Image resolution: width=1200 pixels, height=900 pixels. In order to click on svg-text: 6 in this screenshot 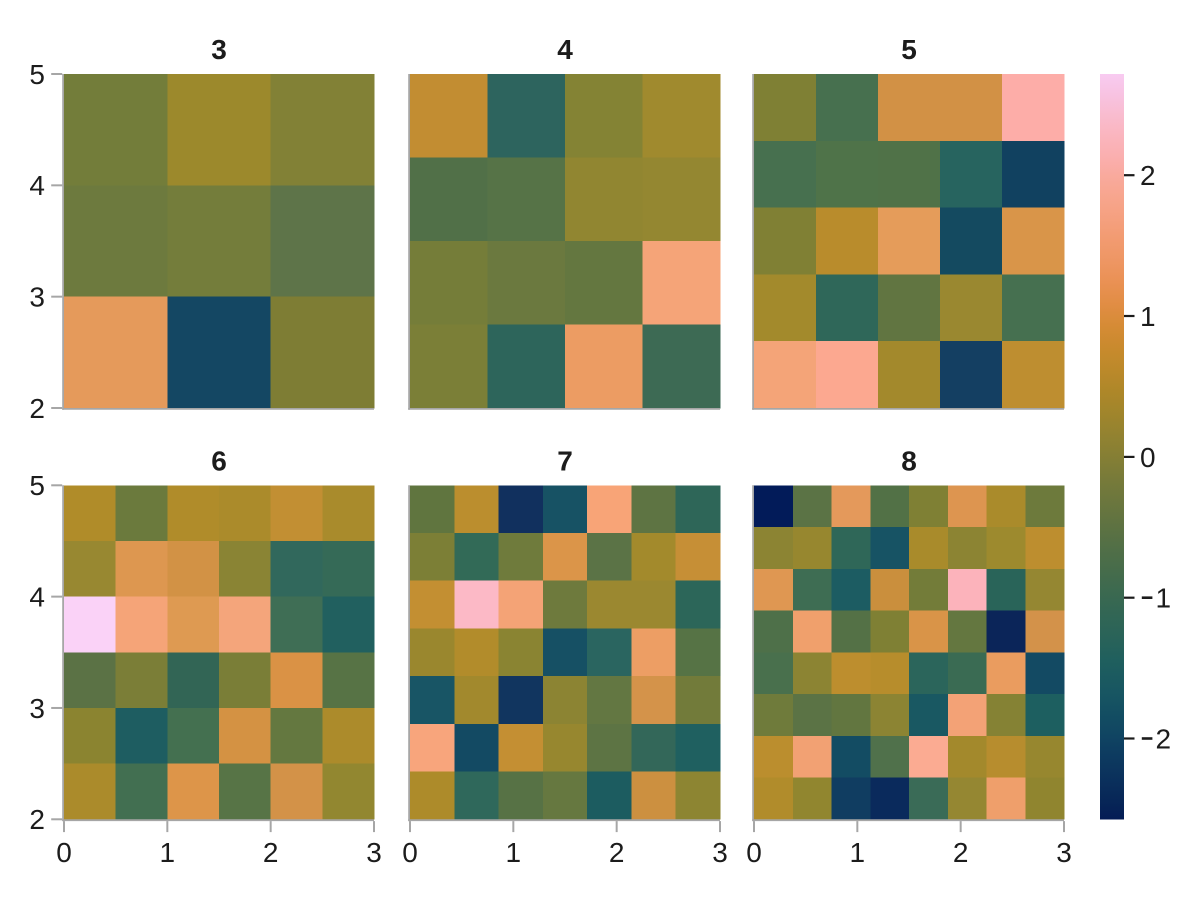, I will do `click(219, 460)`.